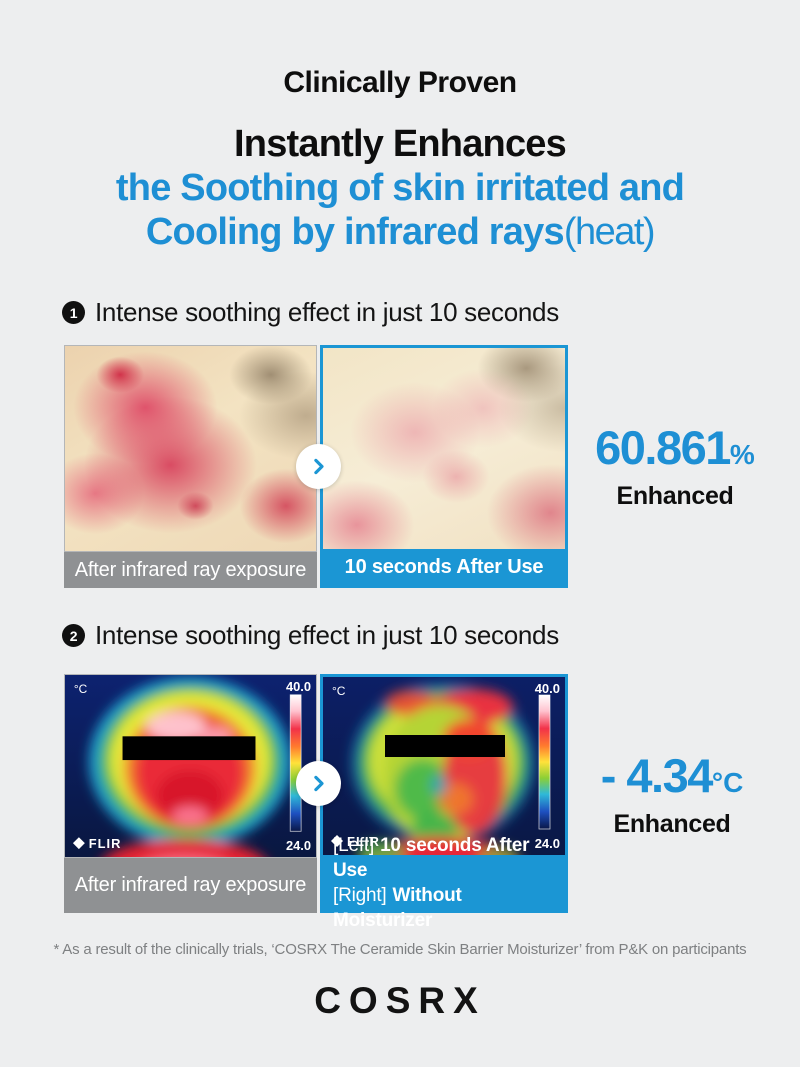 This screenshot has height=1067, width=800. What do you see at coordinates (609, 232) in the screenshot?
I see `title-line-blue-2-light: (heat)` at bounding box center [609, 232].